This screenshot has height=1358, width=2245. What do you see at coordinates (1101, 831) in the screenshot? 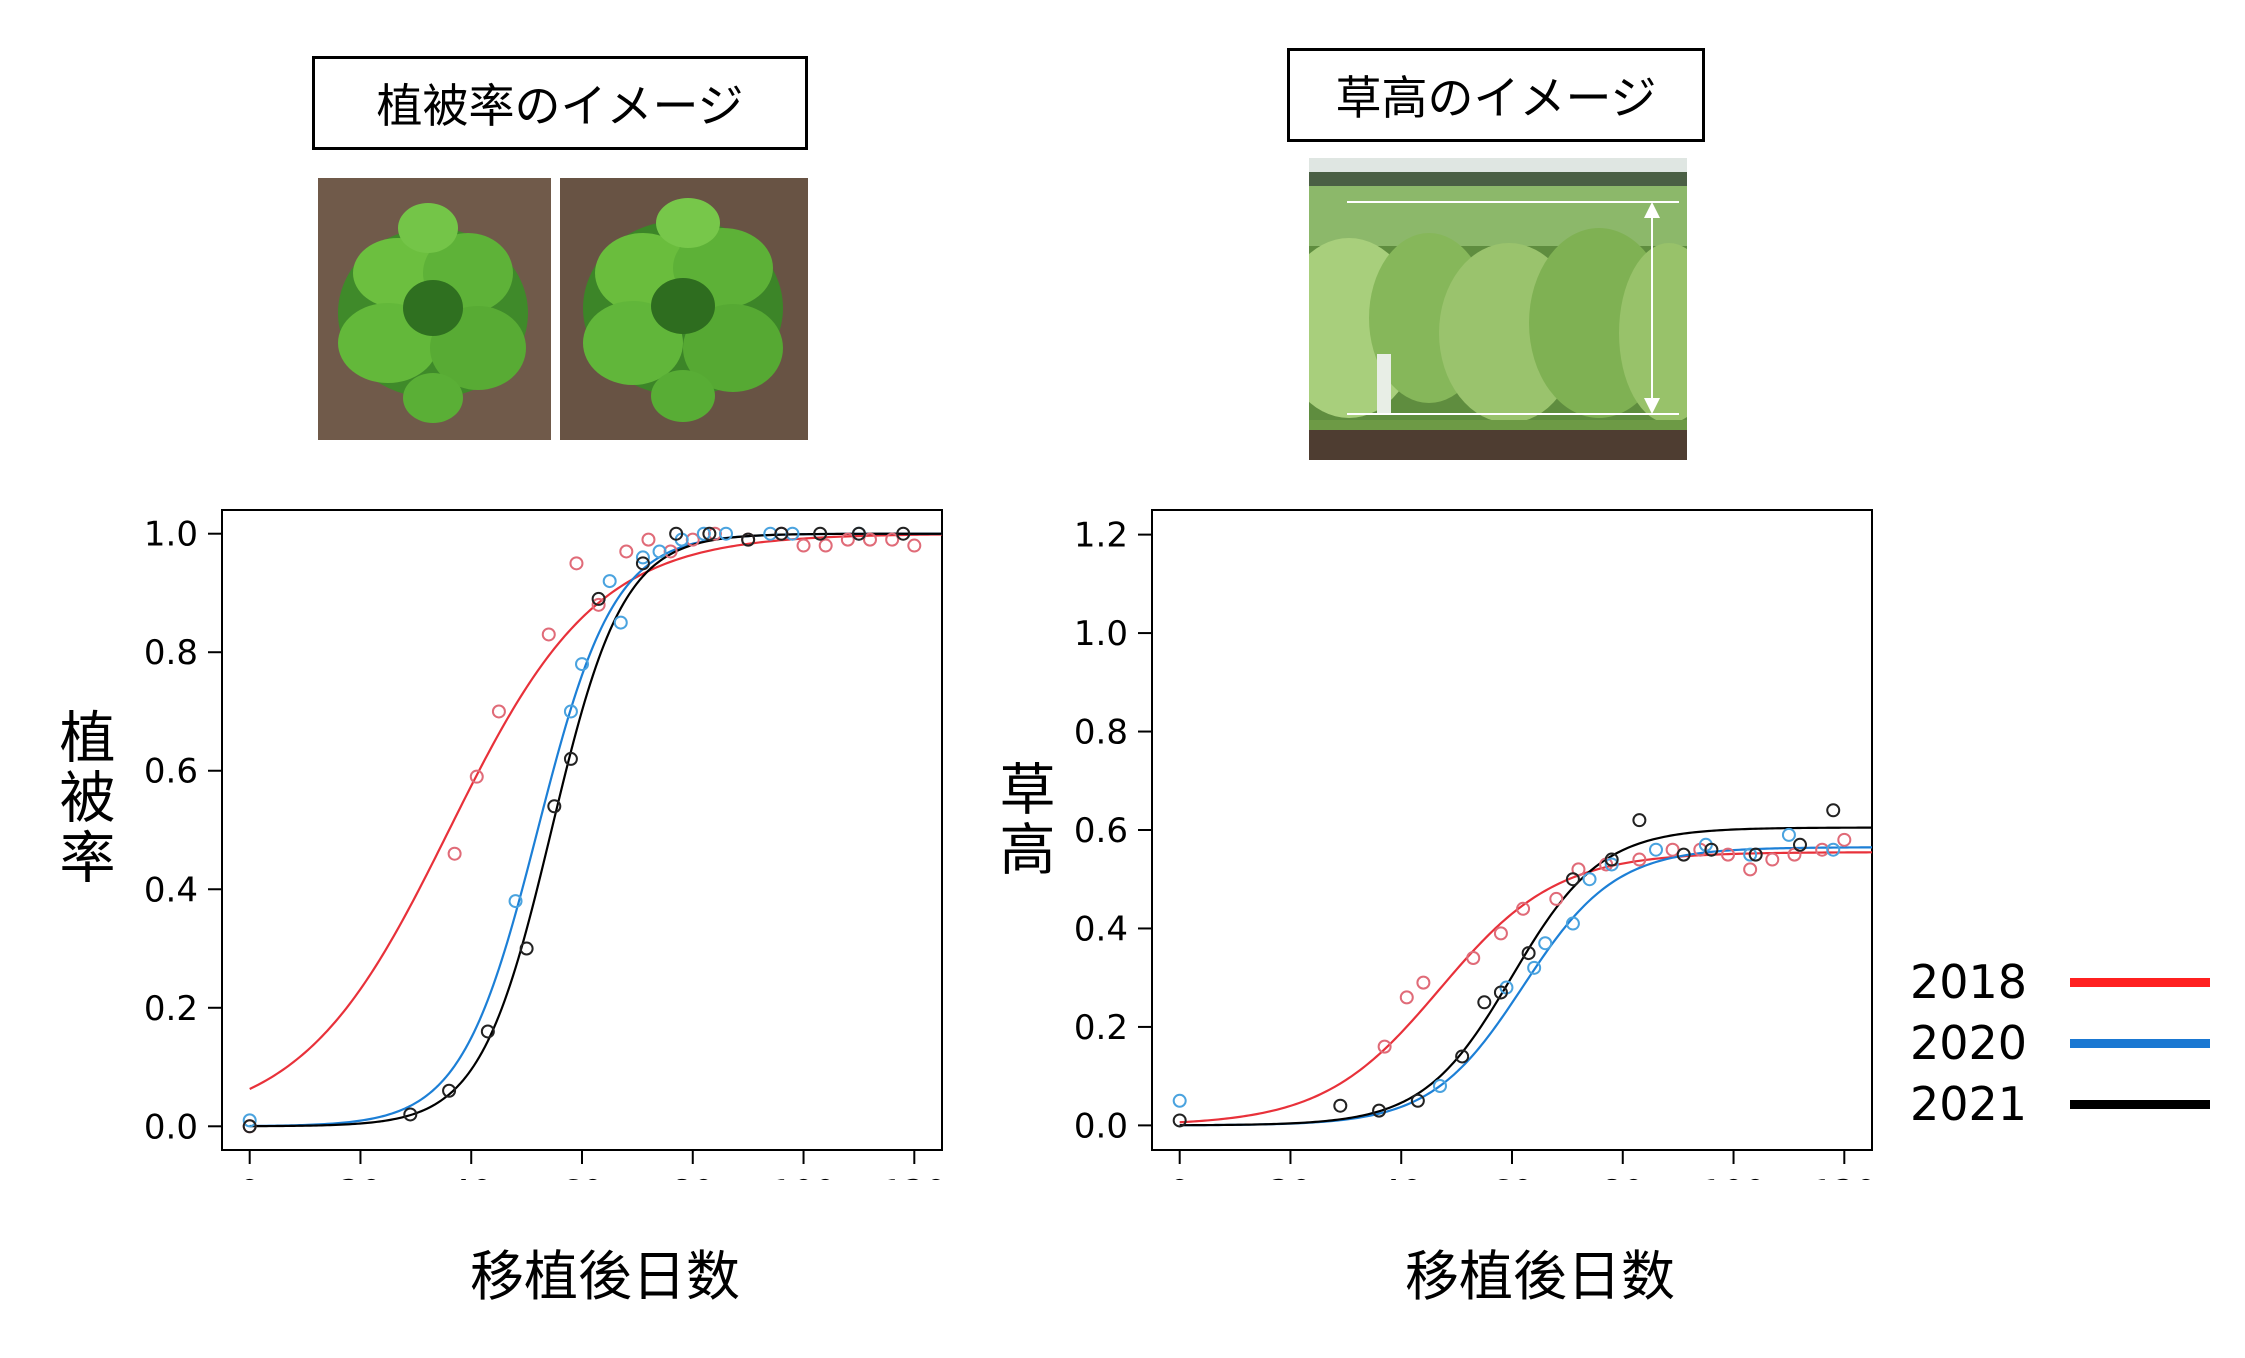
I see `plant-height-y-tick-label: 0.6` at bounding box center [1101, 831].